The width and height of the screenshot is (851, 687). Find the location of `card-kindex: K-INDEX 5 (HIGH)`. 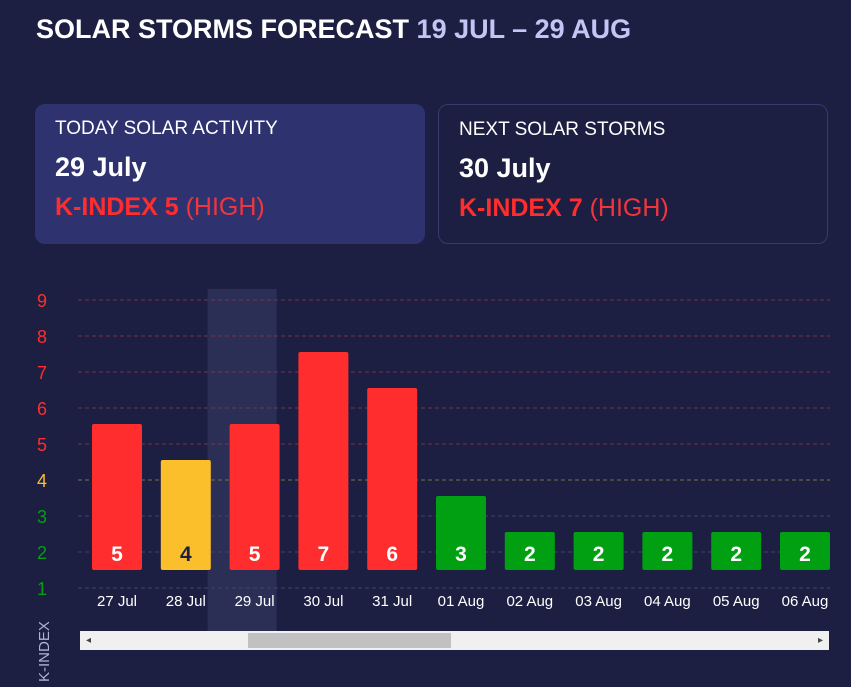

card-kindex: K-INDEX 5 (HIGH) is located at coordinates (230, 207).